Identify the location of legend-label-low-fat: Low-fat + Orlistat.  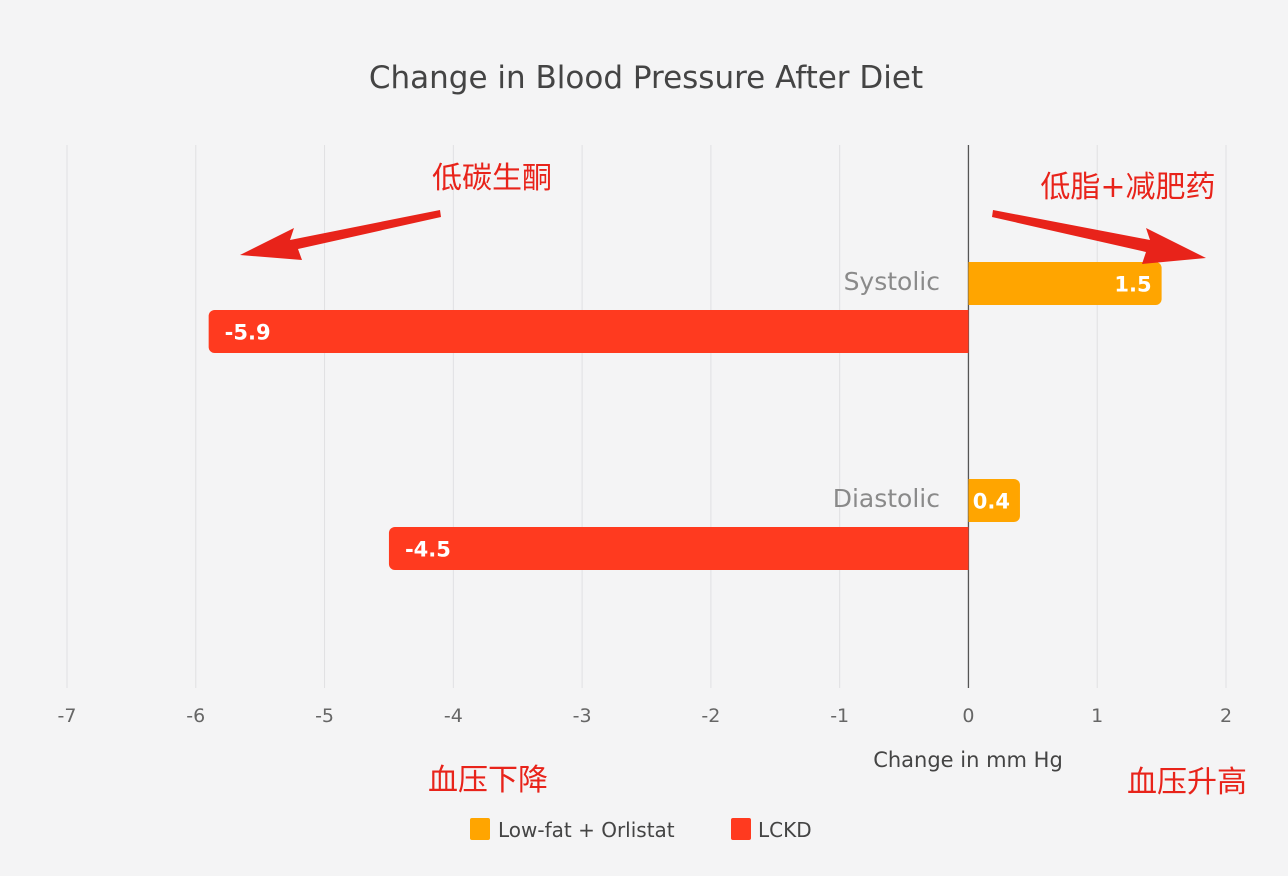
(586, 830).